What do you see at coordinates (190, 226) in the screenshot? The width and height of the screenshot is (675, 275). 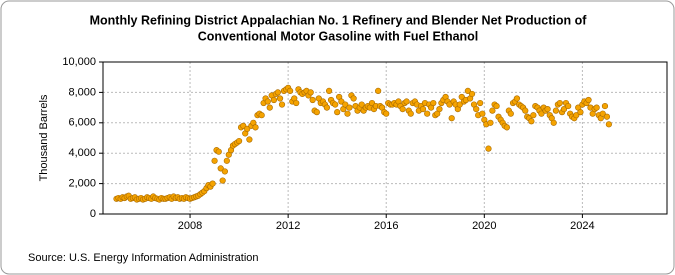 I see `x-tick-label: 2008` at bounding box center [190, 226].